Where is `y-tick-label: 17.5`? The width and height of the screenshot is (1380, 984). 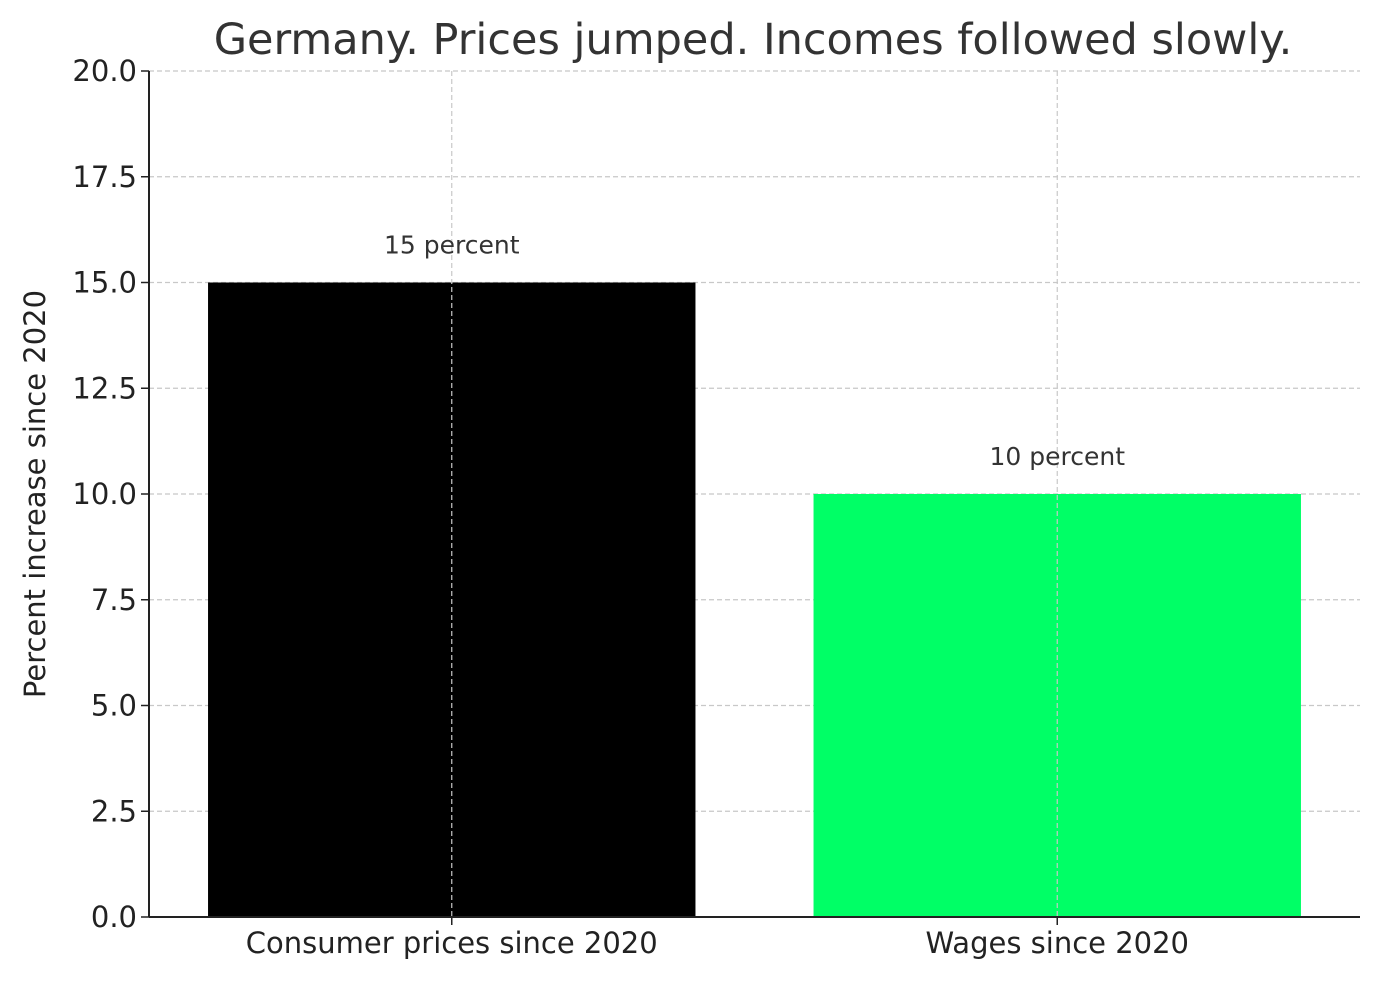 y-tick-label: 17.5 is located at coordinates (104, 177).